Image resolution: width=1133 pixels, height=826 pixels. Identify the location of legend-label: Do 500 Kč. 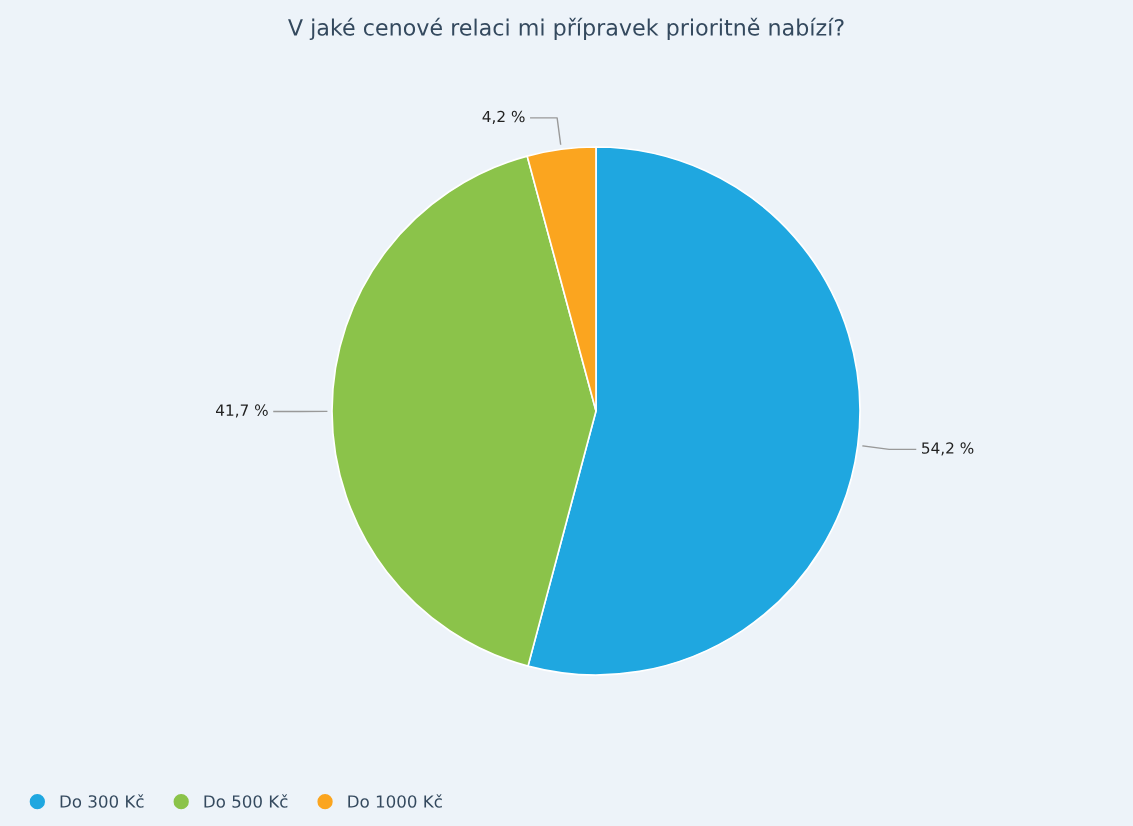
(246, 801).